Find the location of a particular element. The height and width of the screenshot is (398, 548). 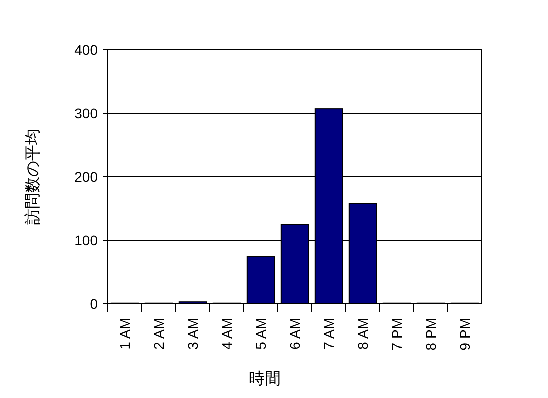

x-tick-label: 8 PM is located at coordinates (431, 334).